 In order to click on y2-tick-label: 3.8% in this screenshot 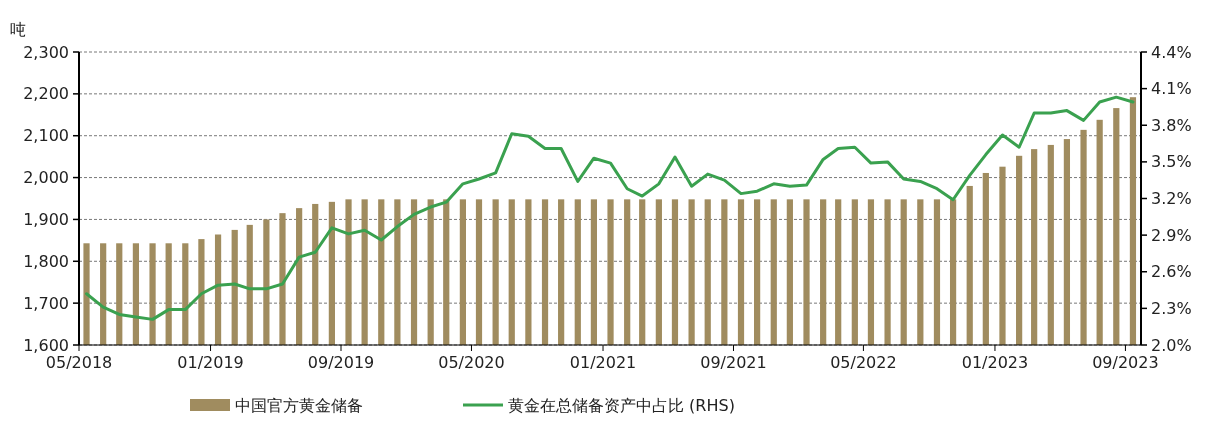, I will do `click(1171, 125)`.